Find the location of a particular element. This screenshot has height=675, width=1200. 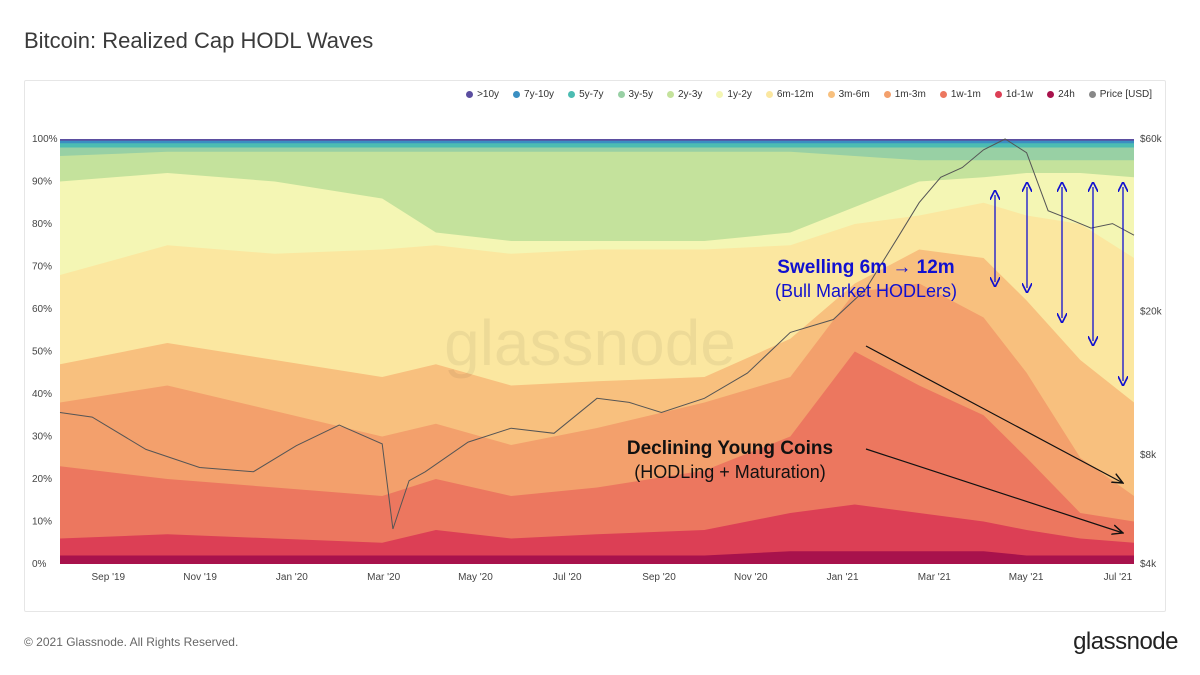

x-tick-label: Sep '19 is located at coordinates (109, 577).